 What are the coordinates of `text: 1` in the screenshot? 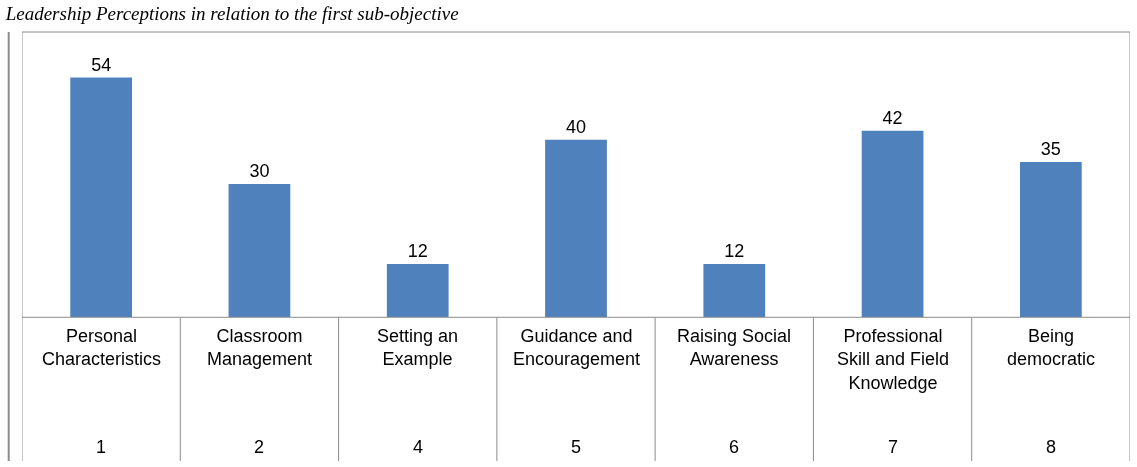 It's located at (101, 447).